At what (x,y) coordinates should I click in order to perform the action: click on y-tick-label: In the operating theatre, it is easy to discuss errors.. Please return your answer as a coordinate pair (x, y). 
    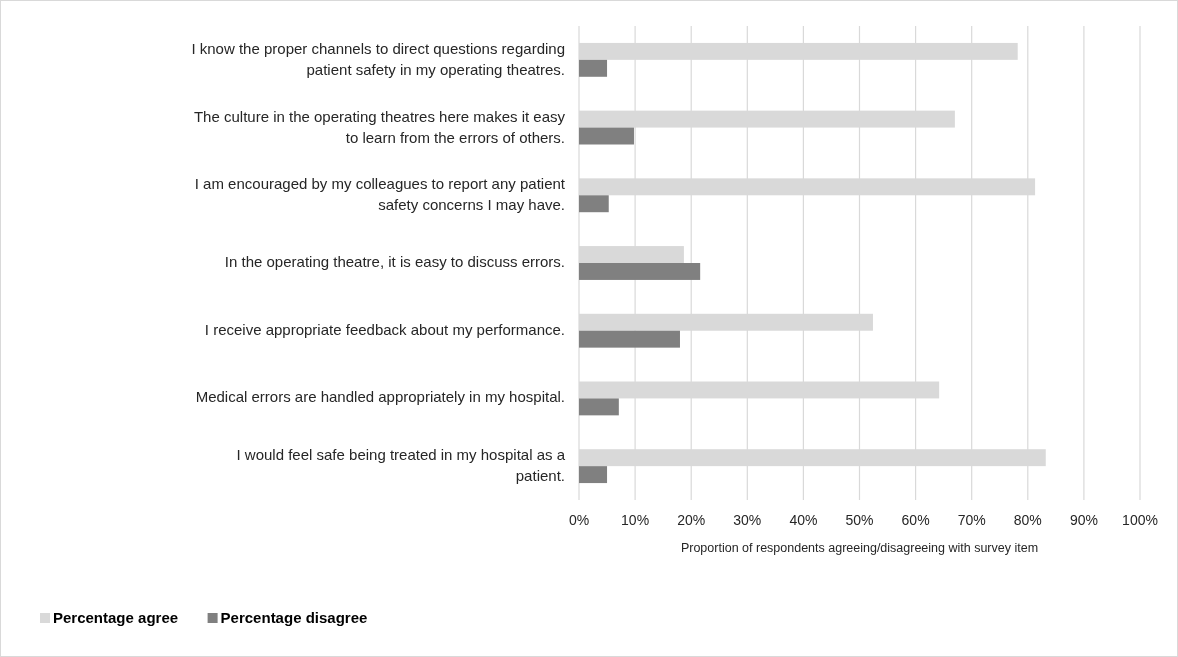
    Looking at the image, I should click on (394, 261).